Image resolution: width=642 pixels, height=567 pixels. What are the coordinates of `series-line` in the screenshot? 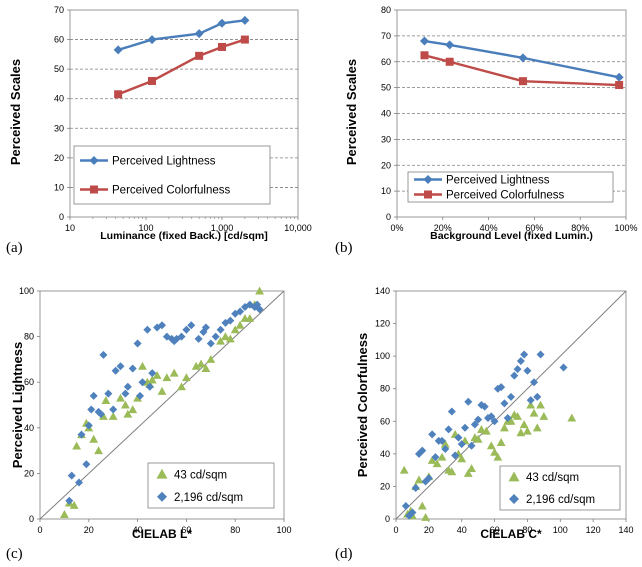 It's located at (522, 70).